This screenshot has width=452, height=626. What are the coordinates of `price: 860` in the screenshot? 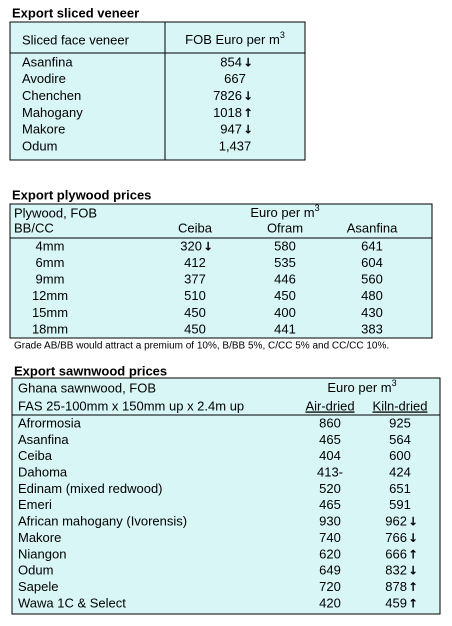 It's located at (330, 422).